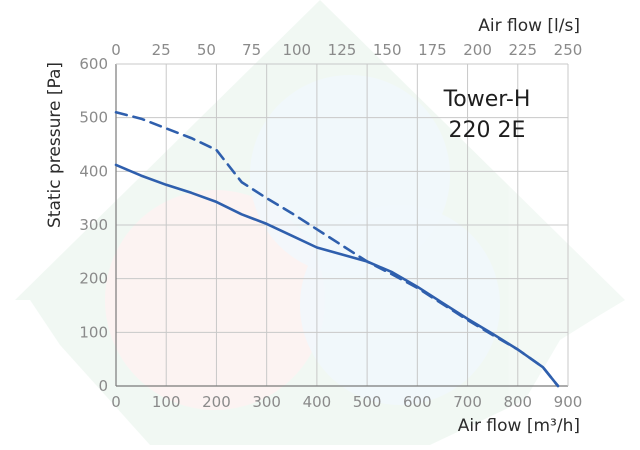 The width and height of the screenshot is (640, 450). I want to click on x2-tick-label: 250, so click(568, 50).